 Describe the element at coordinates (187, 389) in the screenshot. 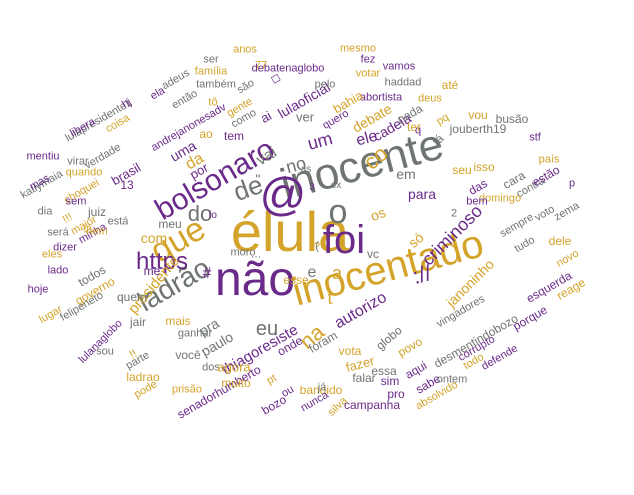

I see `cloud-word: prisão` at that location.